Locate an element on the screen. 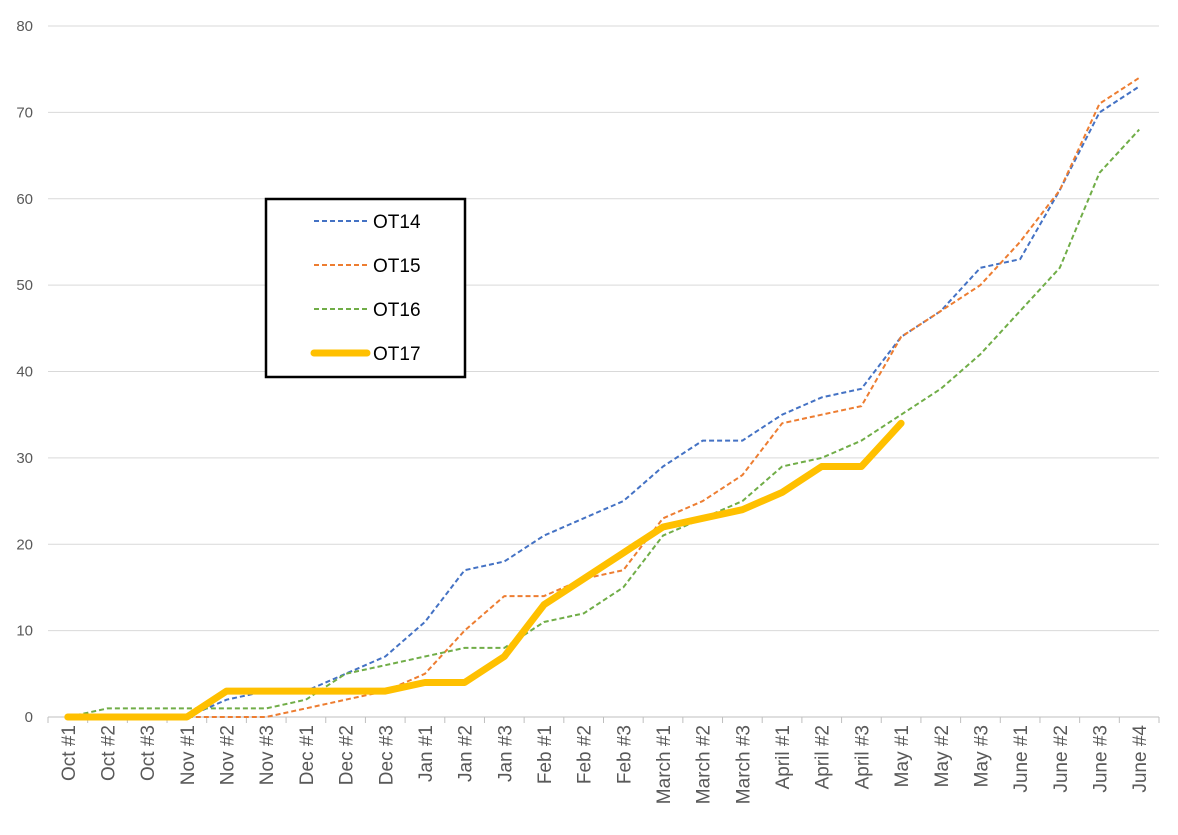  x-tick-label: June #3 is located at coordinates (1100, 759).